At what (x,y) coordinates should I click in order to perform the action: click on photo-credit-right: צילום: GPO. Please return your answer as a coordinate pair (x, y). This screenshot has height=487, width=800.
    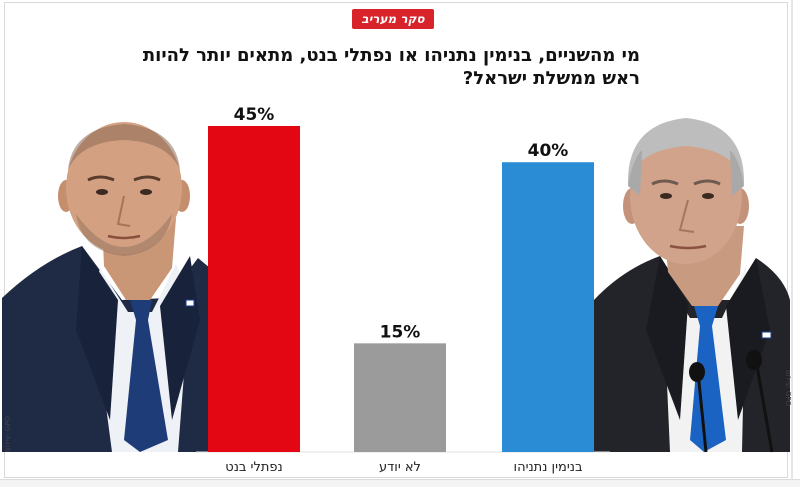
    Looking at the image, I should click on (788, 388).